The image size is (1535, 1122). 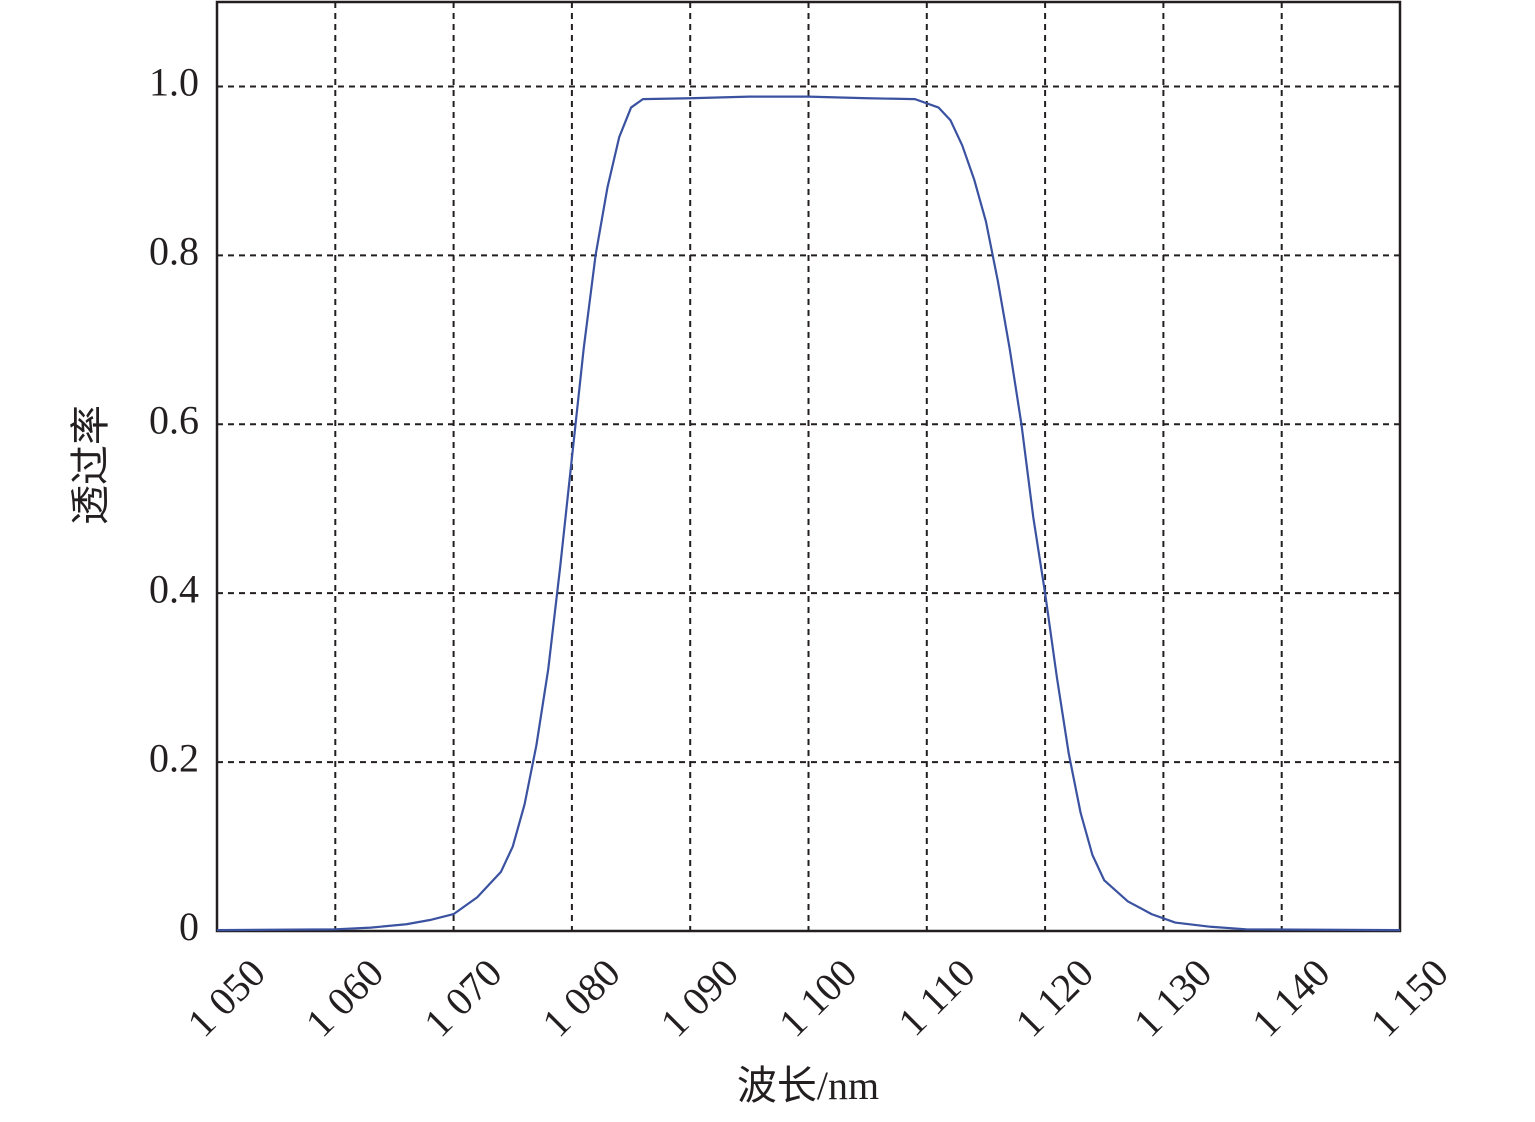 I want to click on y-tick-label: 0.2, so click(x=174, y=757).